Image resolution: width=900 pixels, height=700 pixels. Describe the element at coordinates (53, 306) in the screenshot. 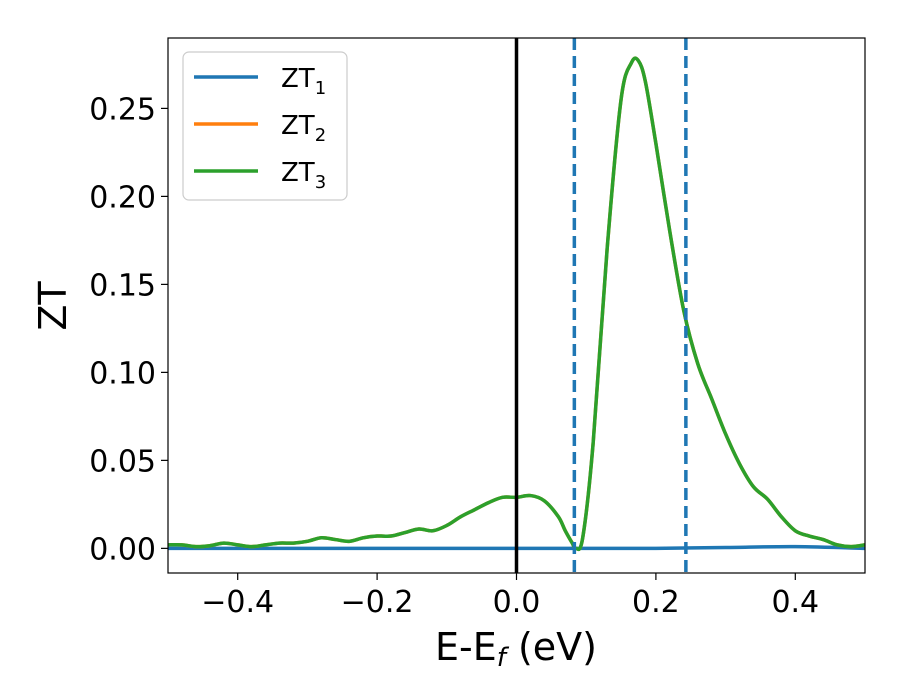

I see `y-axis-title: ZT` at that location.